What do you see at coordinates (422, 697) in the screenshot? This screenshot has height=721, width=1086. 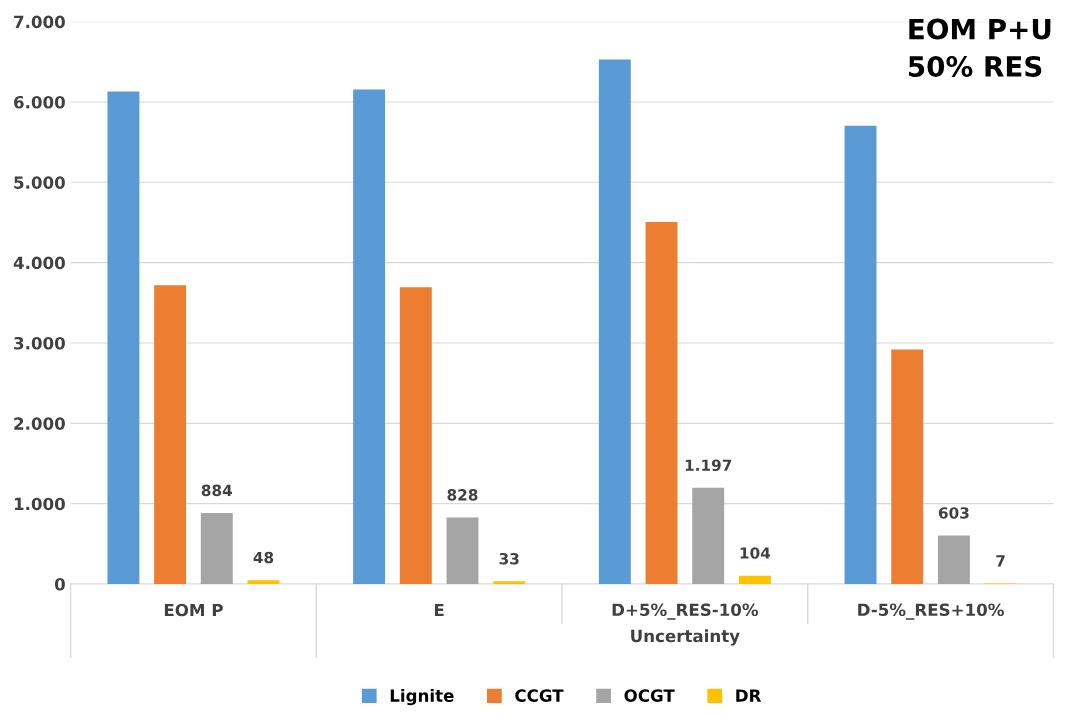 I see `legend-label: Lignite` at bounding box center [422, 697].